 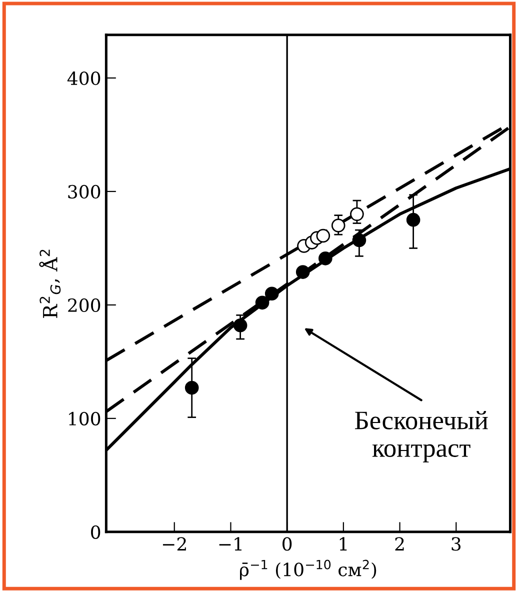 I want to click on y-tick-label: 0, so click(x=95, y=532).